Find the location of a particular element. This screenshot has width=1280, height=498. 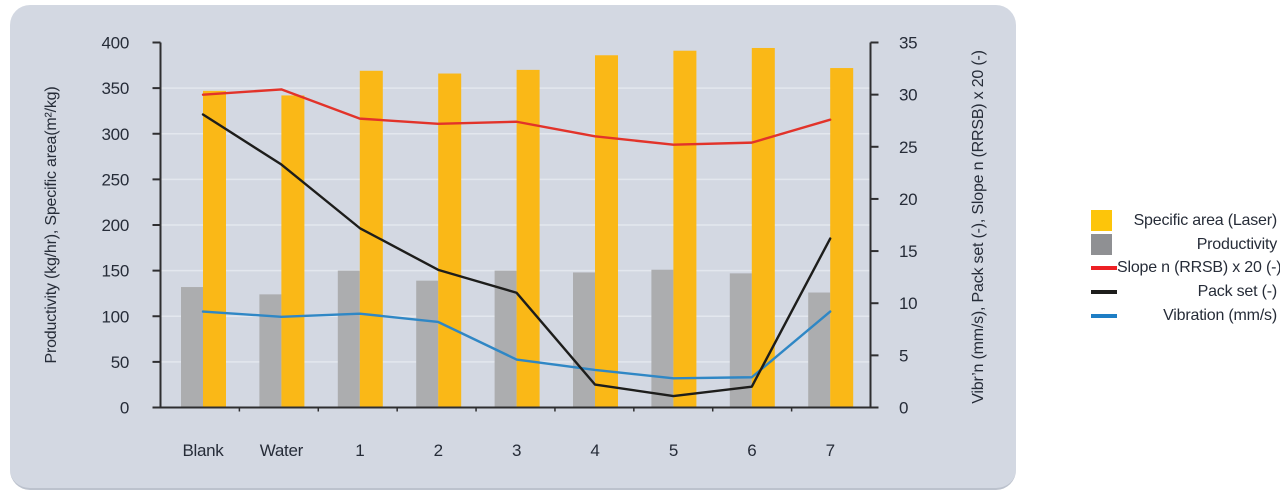

legend-label-productivity: Productivity is located at coordinates (1236, 244).